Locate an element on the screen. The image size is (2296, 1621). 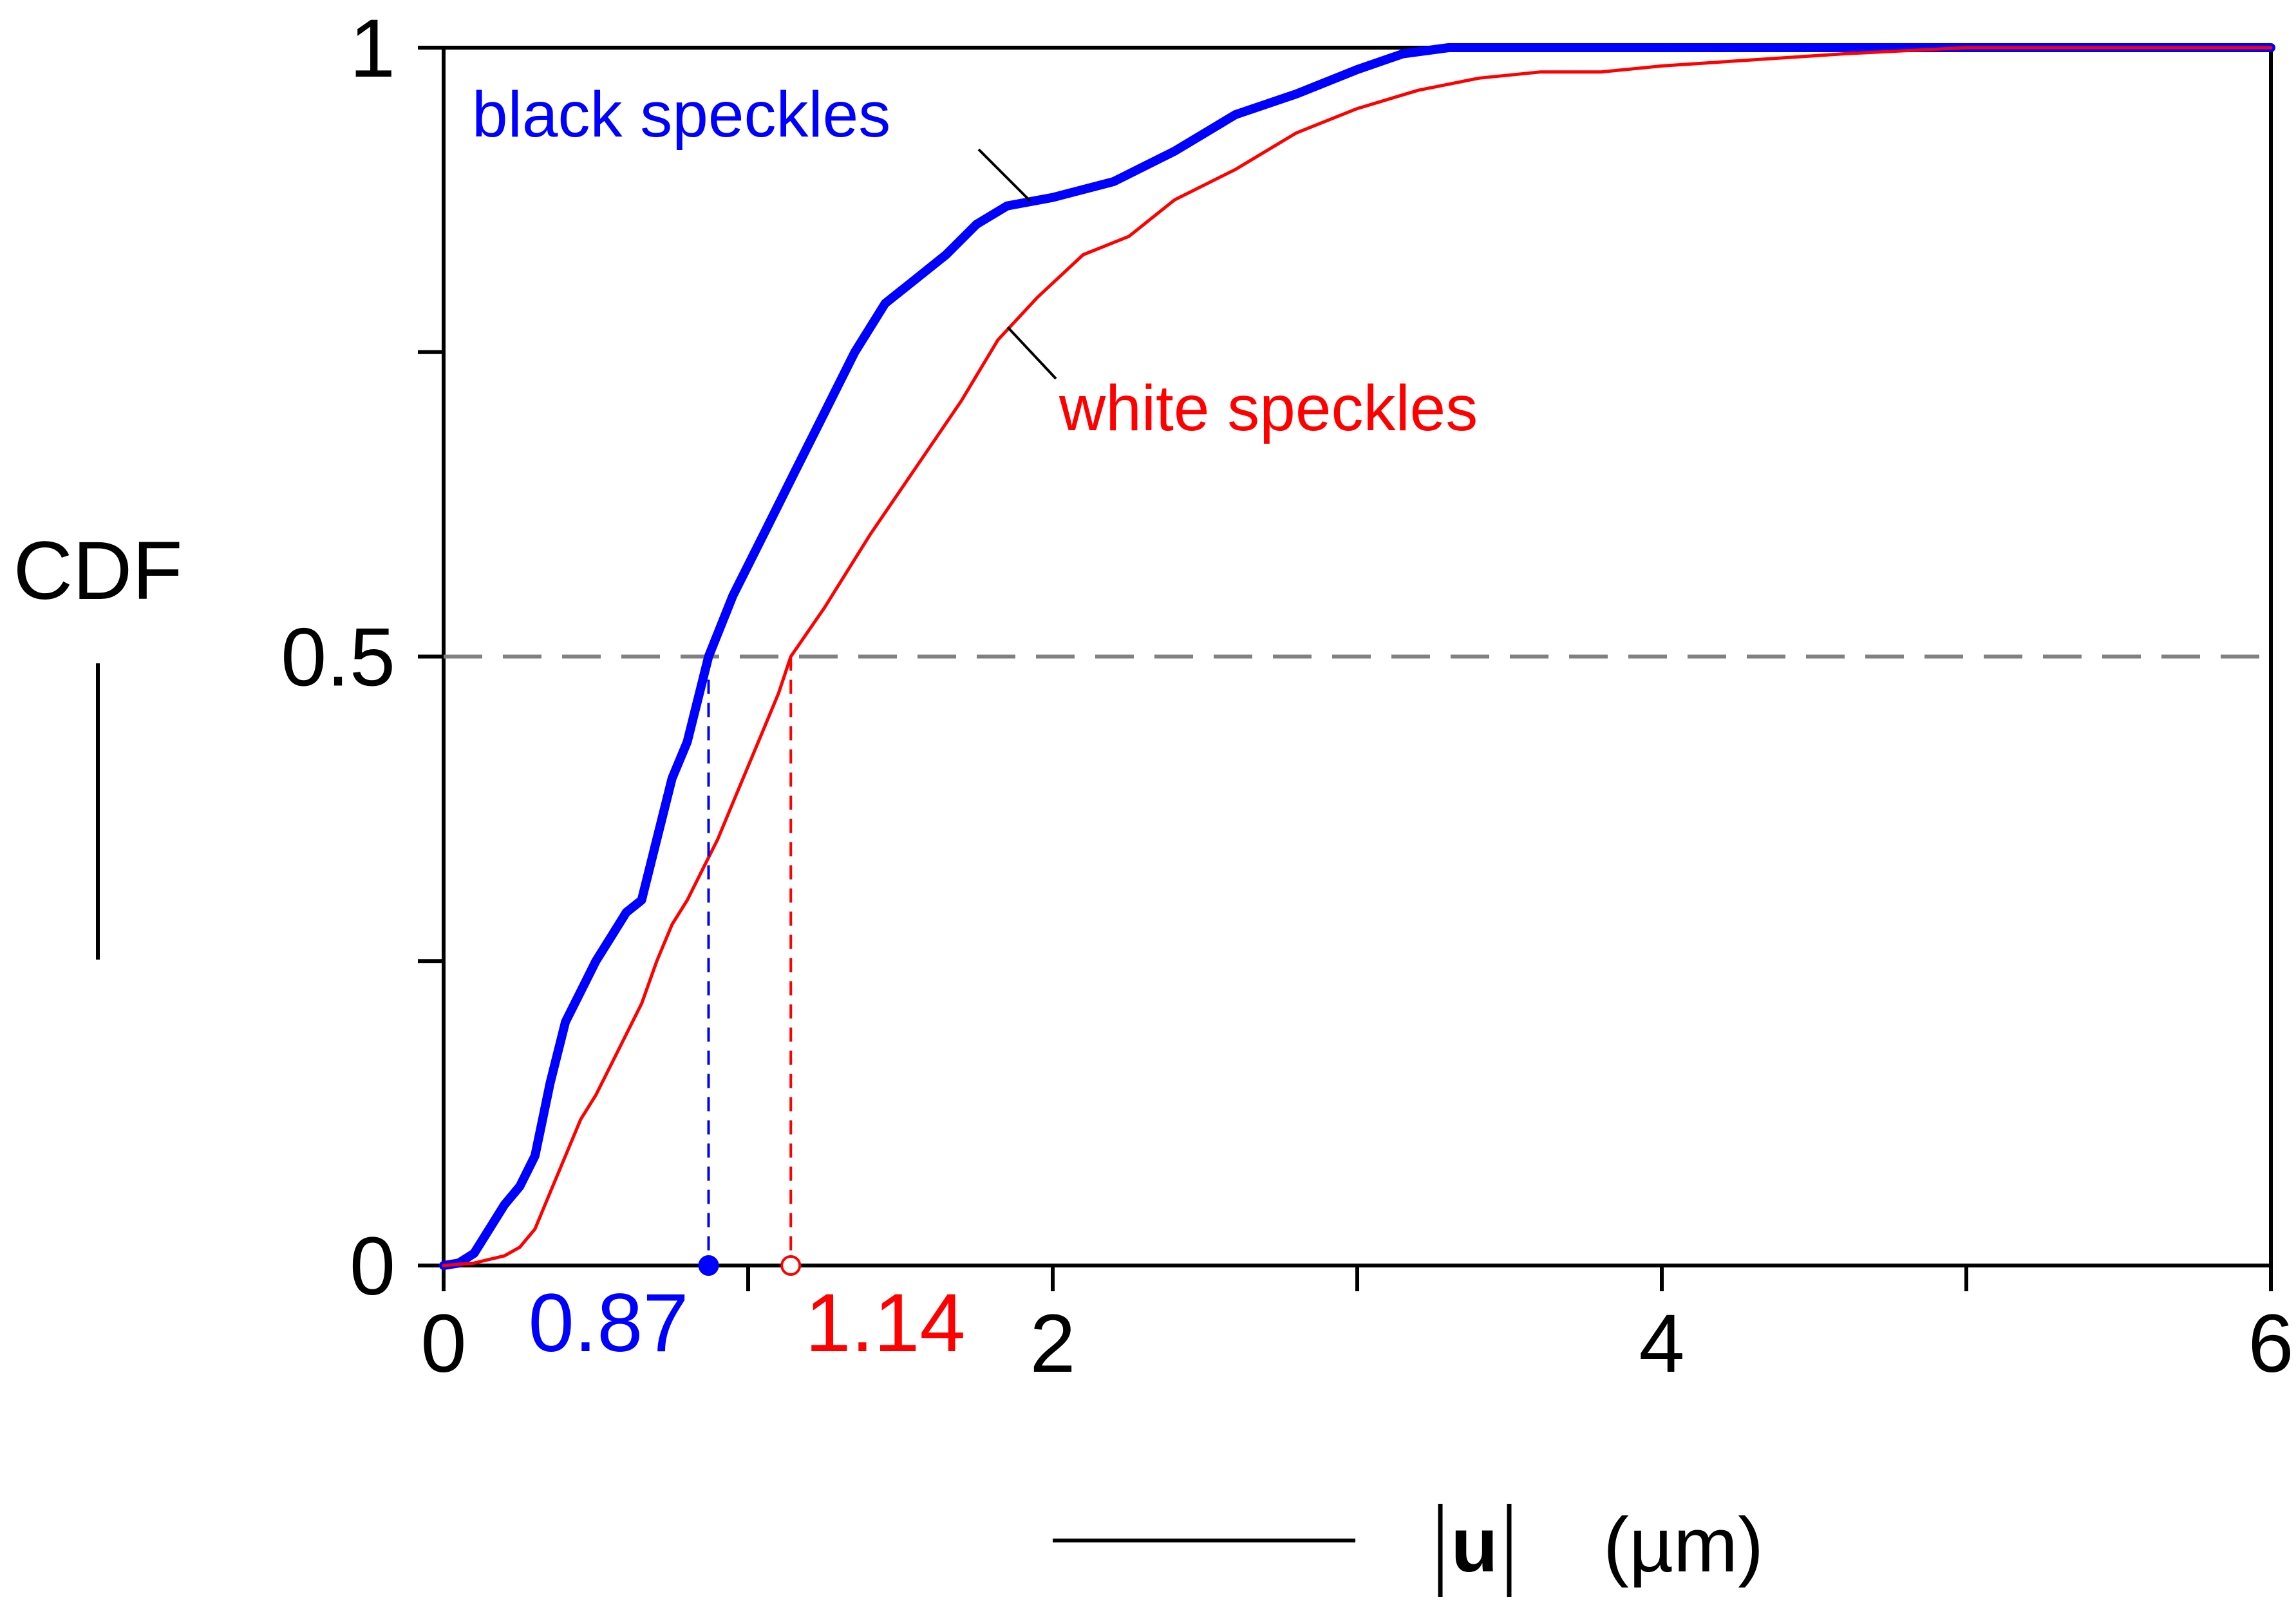
y-tick-label: 0.5 is located at coordinates (338, 658).